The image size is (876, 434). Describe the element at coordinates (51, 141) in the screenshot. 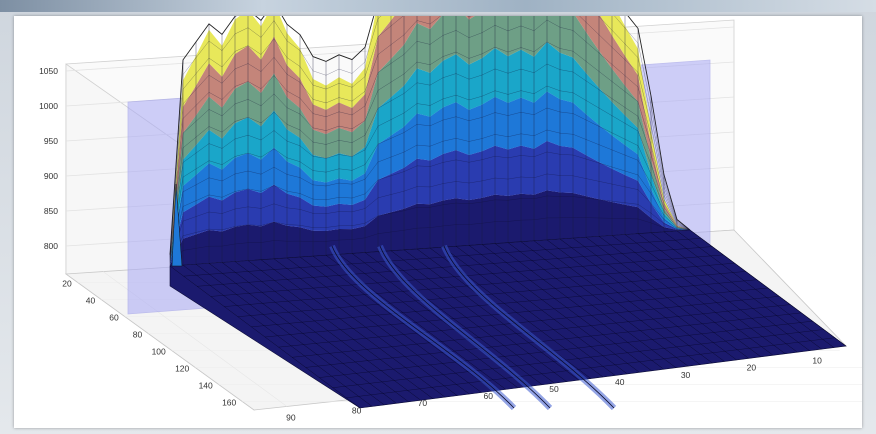

I see `z-tick-label: 950` at that location.